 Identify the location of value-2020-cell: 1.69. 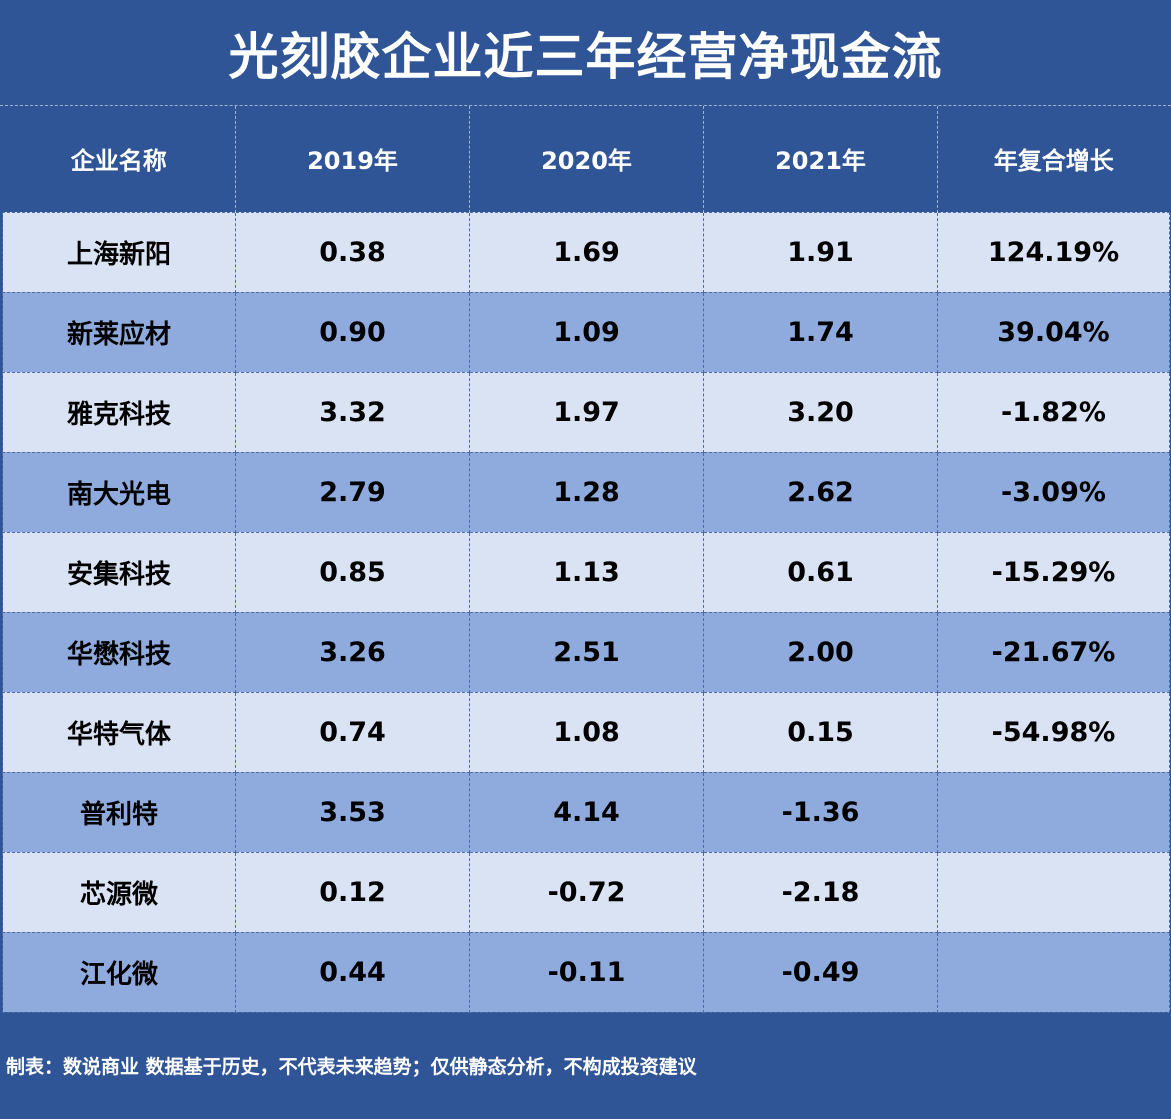
(586, 252).